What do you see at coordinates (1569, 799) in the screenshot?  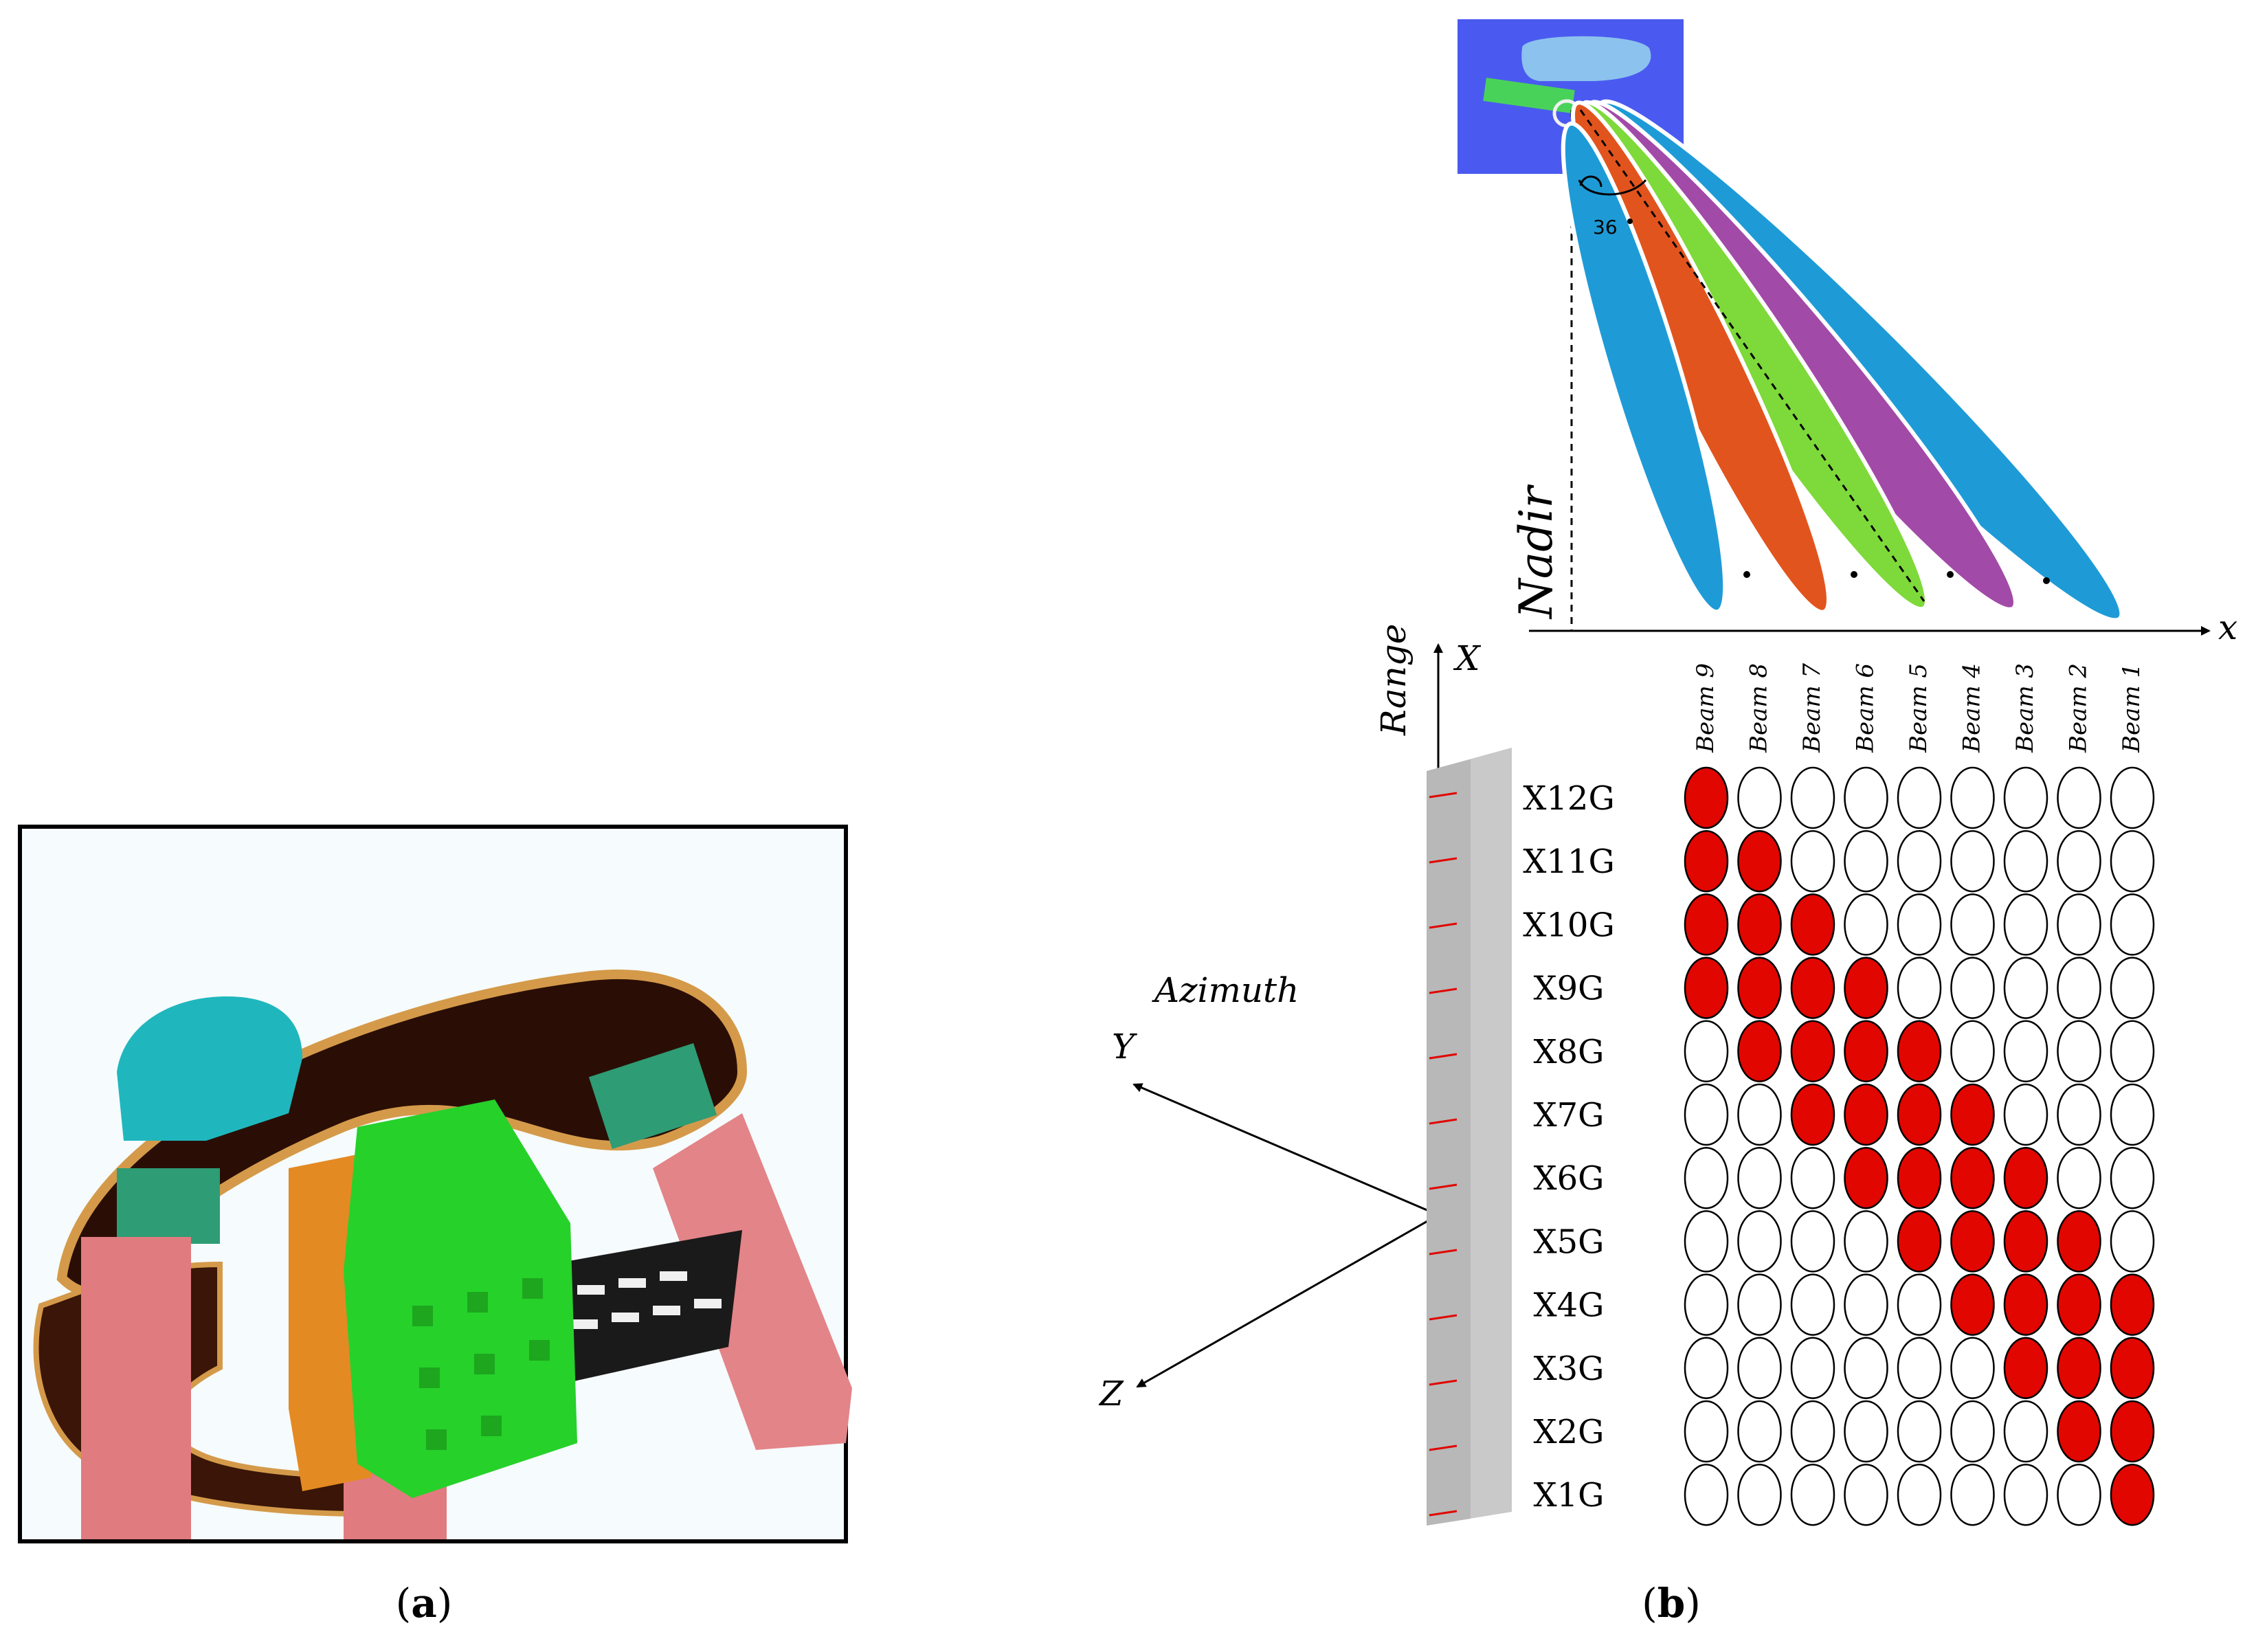 I see `row-label: X12G` at bounding box center [1569, 799].